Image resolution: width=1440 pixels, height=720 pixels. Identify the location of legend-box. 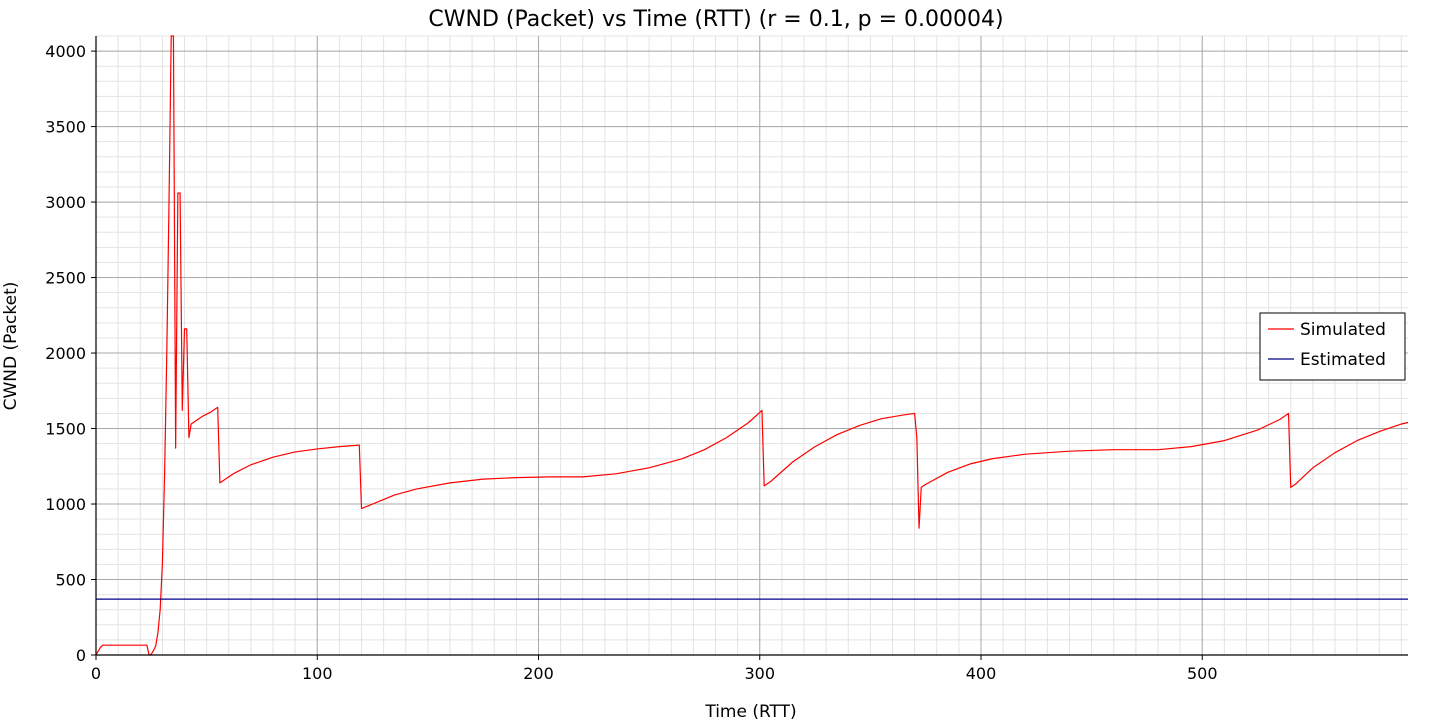
(1332, 346).